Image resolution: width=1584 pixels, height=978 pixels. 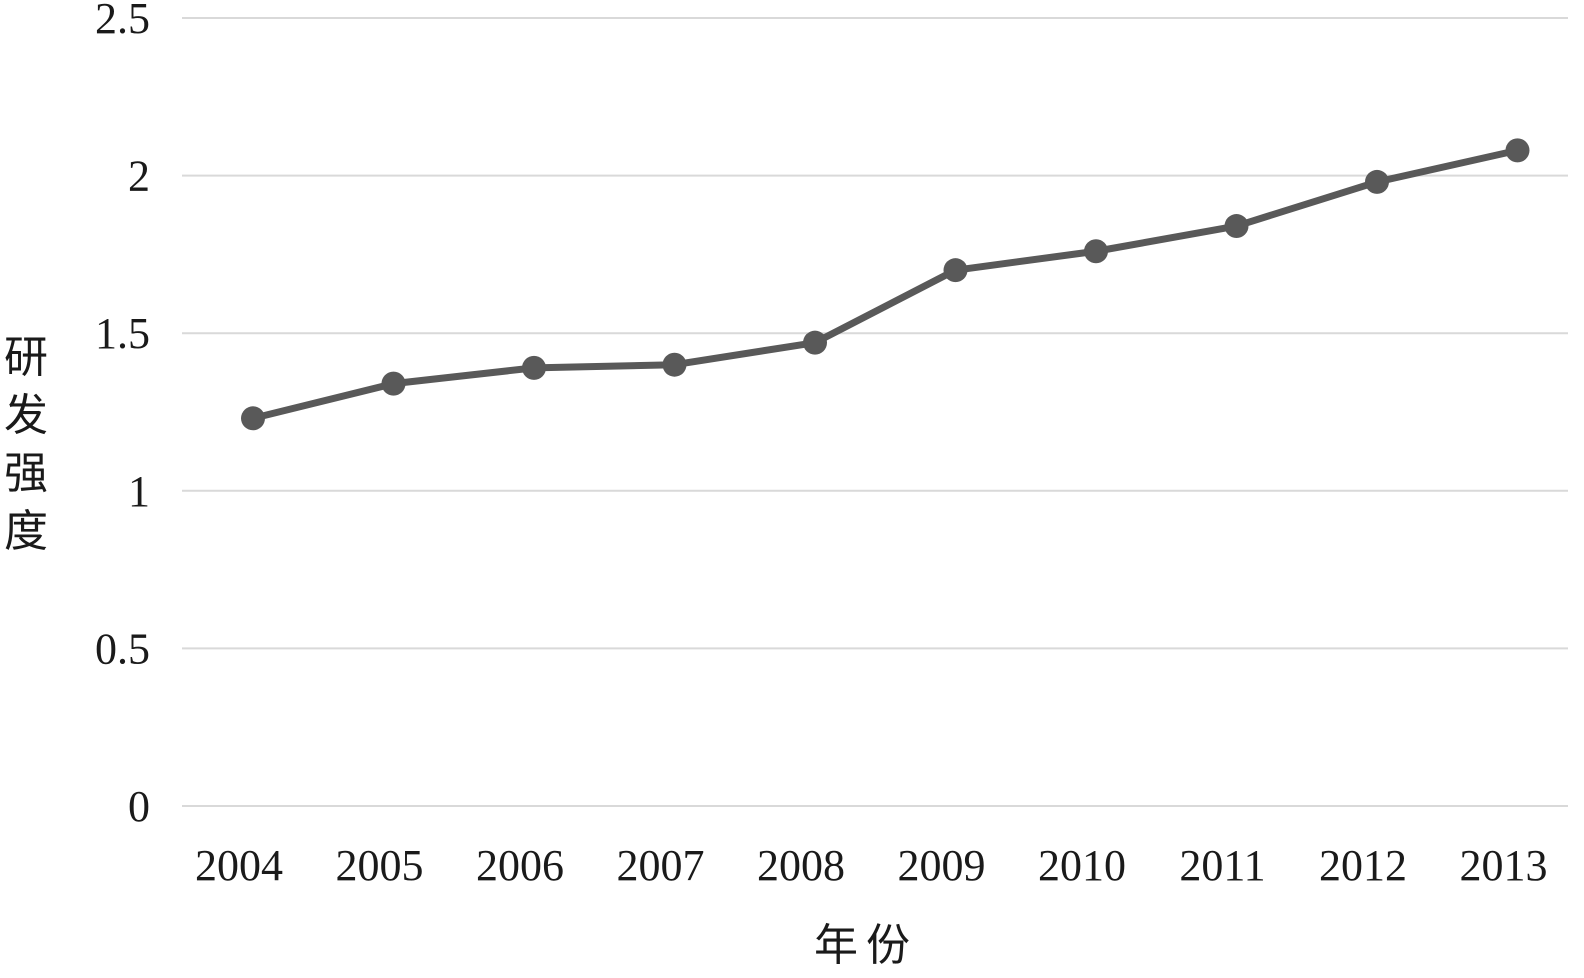 What do you see at coordinates (1363, 865) in the screenshot?
I see `x-tick-label: 2012` at bounding box center [1363, 865].